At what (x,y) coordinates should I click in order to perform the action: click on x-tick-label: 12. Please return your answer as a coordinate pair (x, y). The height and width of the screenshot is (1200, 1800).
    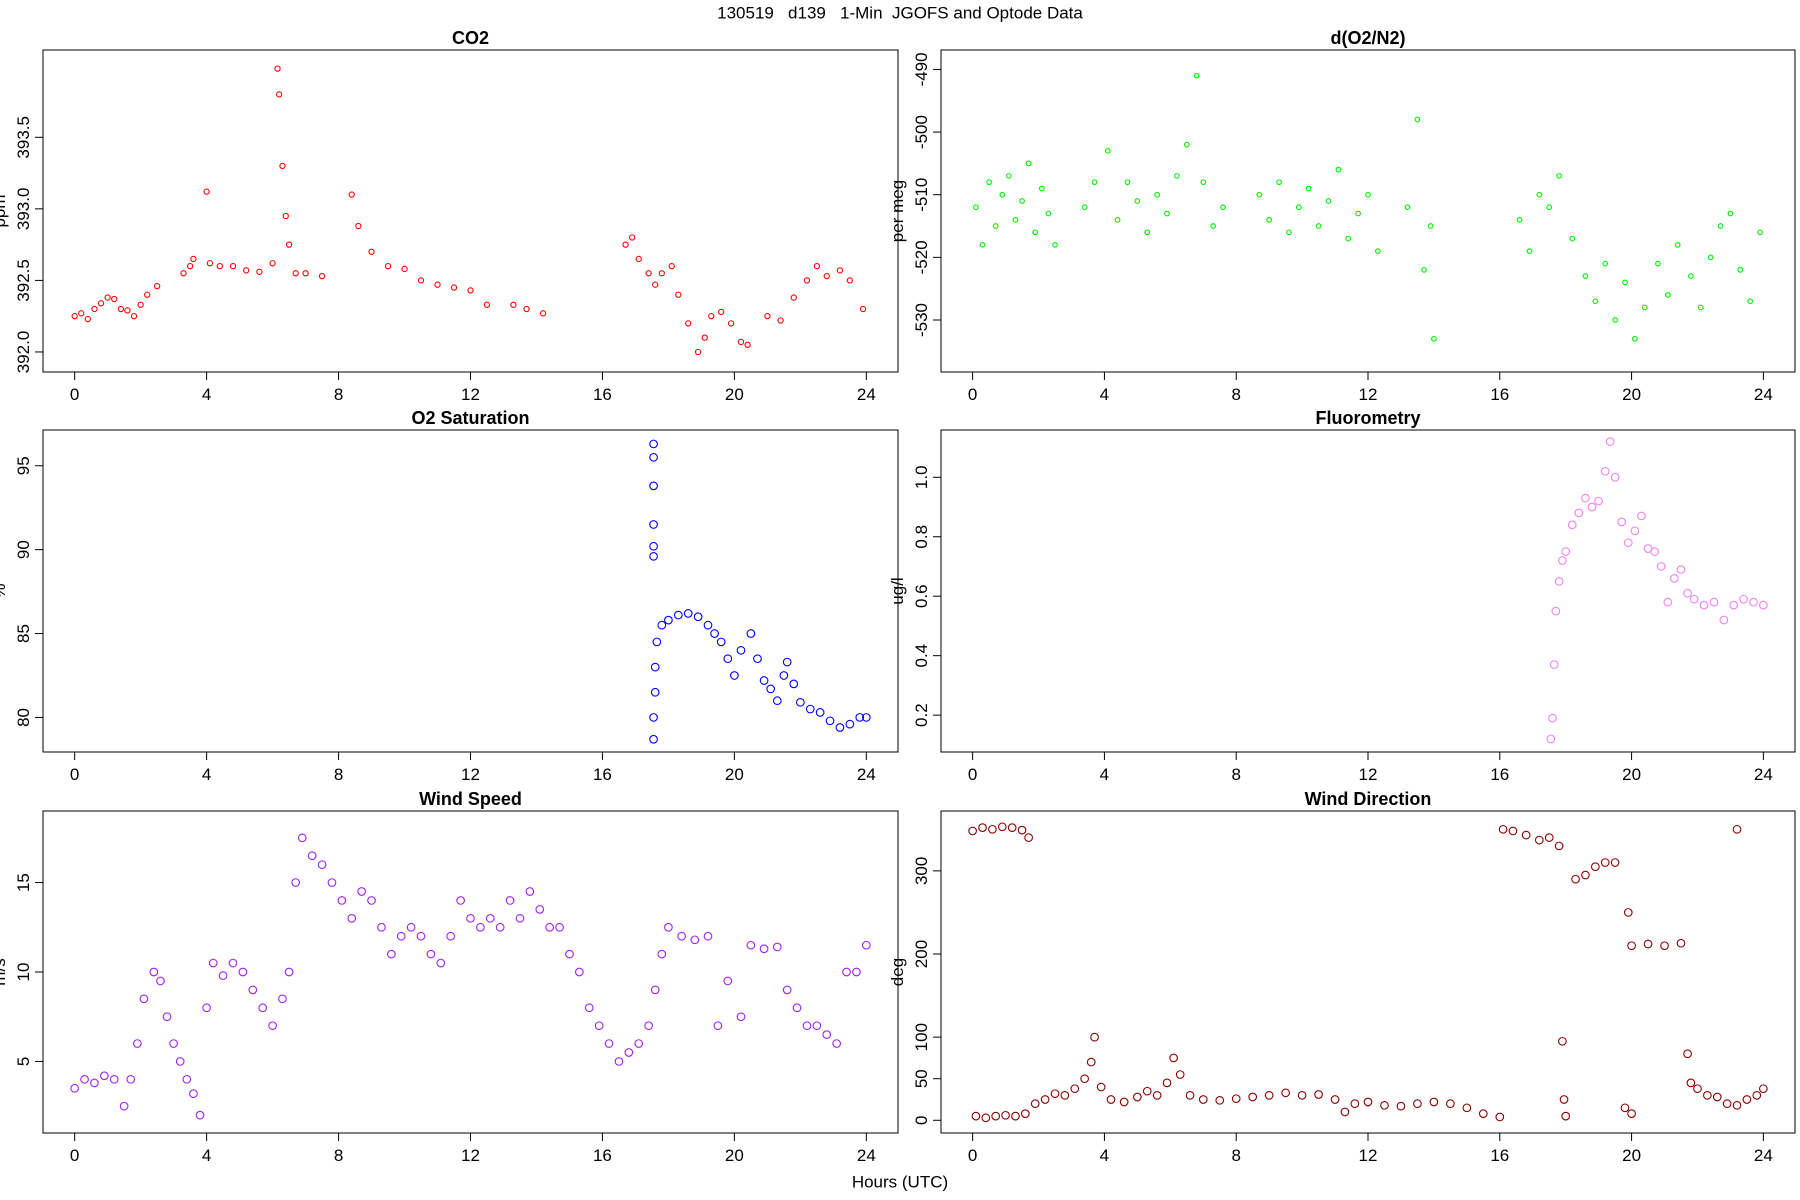
    Looking at the image, I should click on (470, 774).